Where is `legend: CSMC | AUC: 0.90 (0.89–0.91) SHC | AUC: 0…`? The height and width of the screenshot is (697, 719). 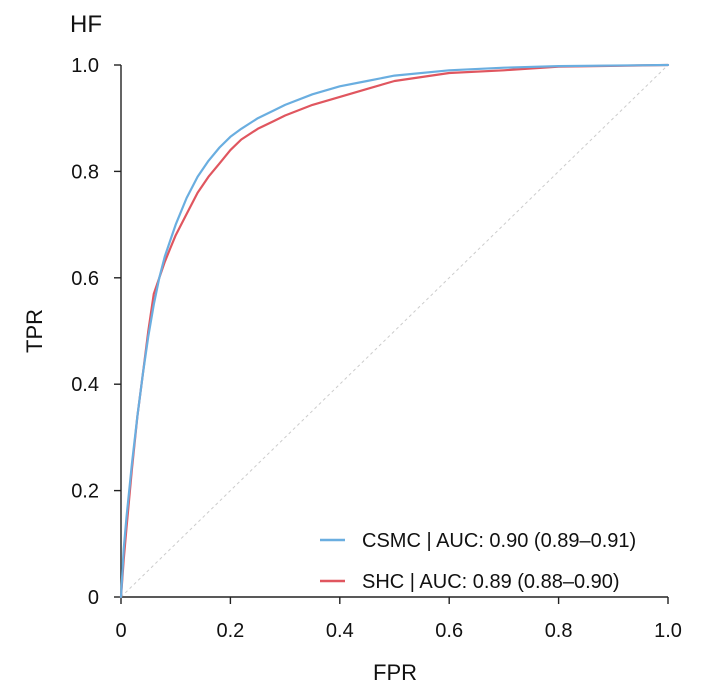 legend: CSMC | AUC: 0.90 (0.89–0.91) SHC | AUC: 0… is located at coordinates (478, 561).